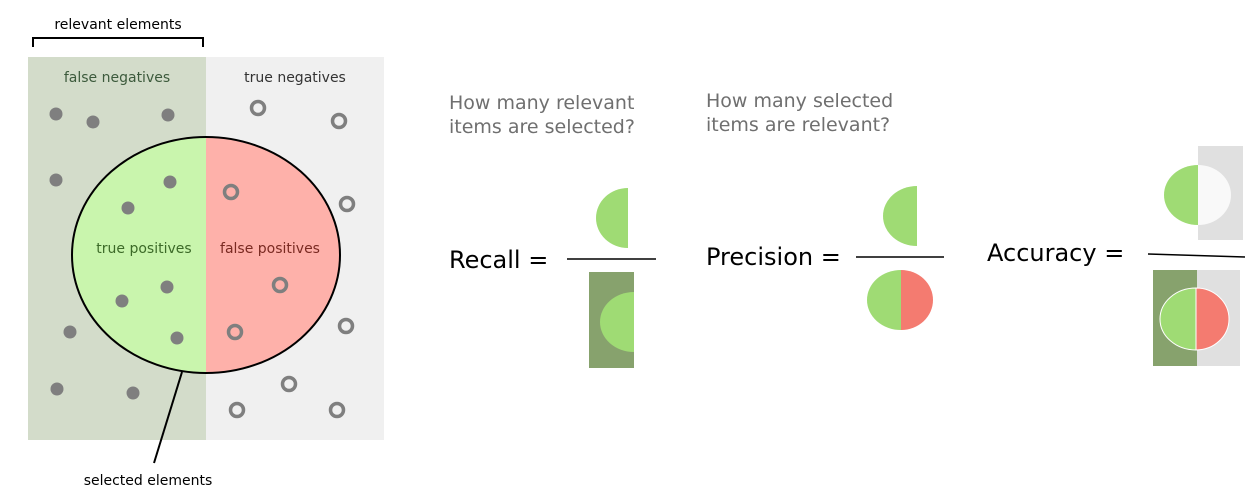 Image resolution: width=1255 pixels, height=493 pixels. Describe the element at coordinates (117, 25) in the screenshot. I see `relevant-elements-label: relevant elements` at that location.